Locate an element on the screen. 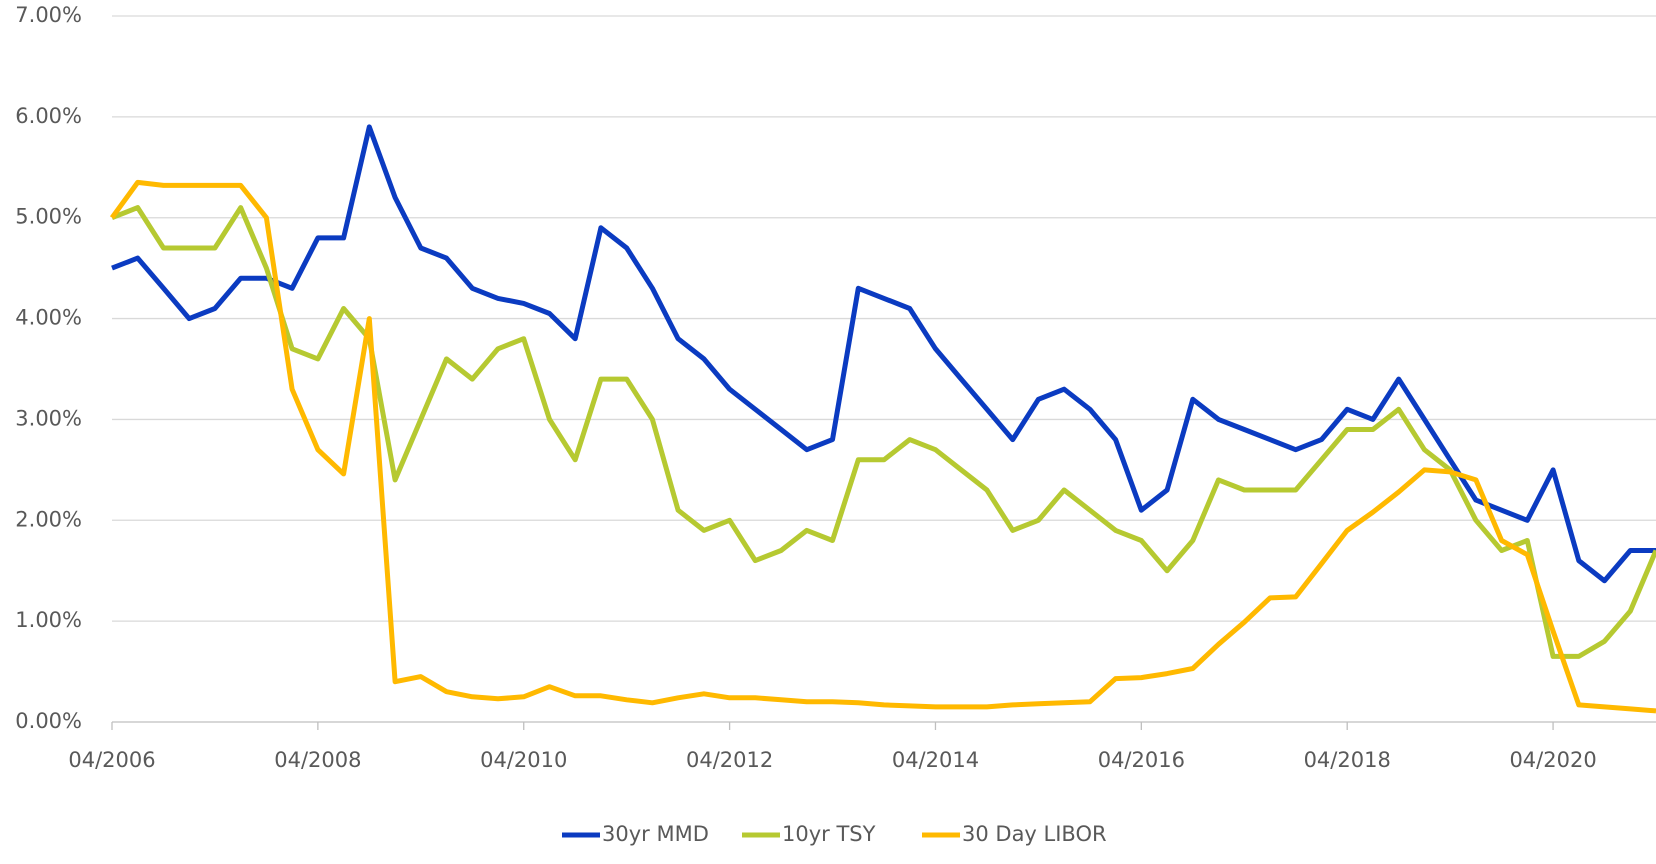 This screenshot has height=864, width=1656. x-tick-label: 04/2010 is located at coordinates (523, 760).